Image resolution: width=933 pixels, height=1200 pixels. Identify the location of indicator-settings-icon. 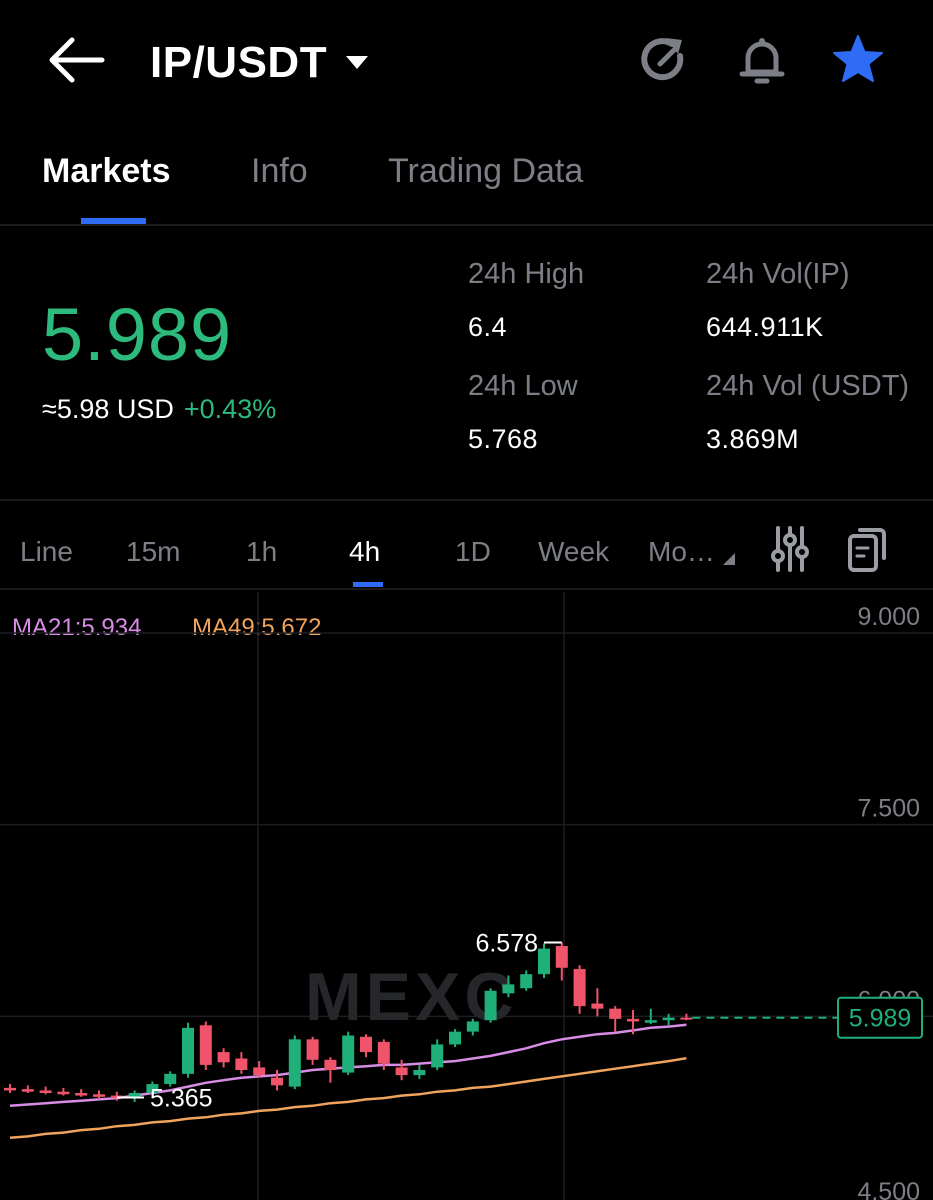
(790, 549).